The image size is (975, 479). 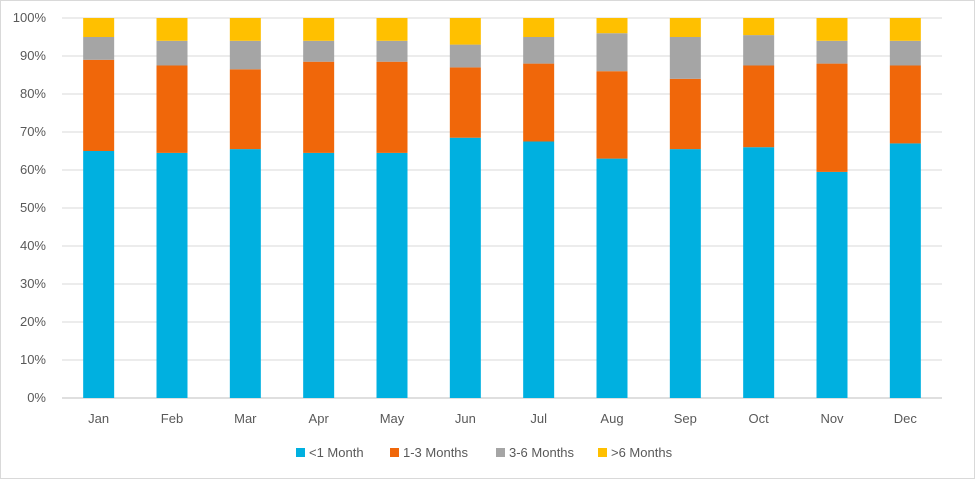 What do you see at coordinates (685, 418) in the screenshot?
I see `x-tick-label: Sep` at bounding box center [685, 418].